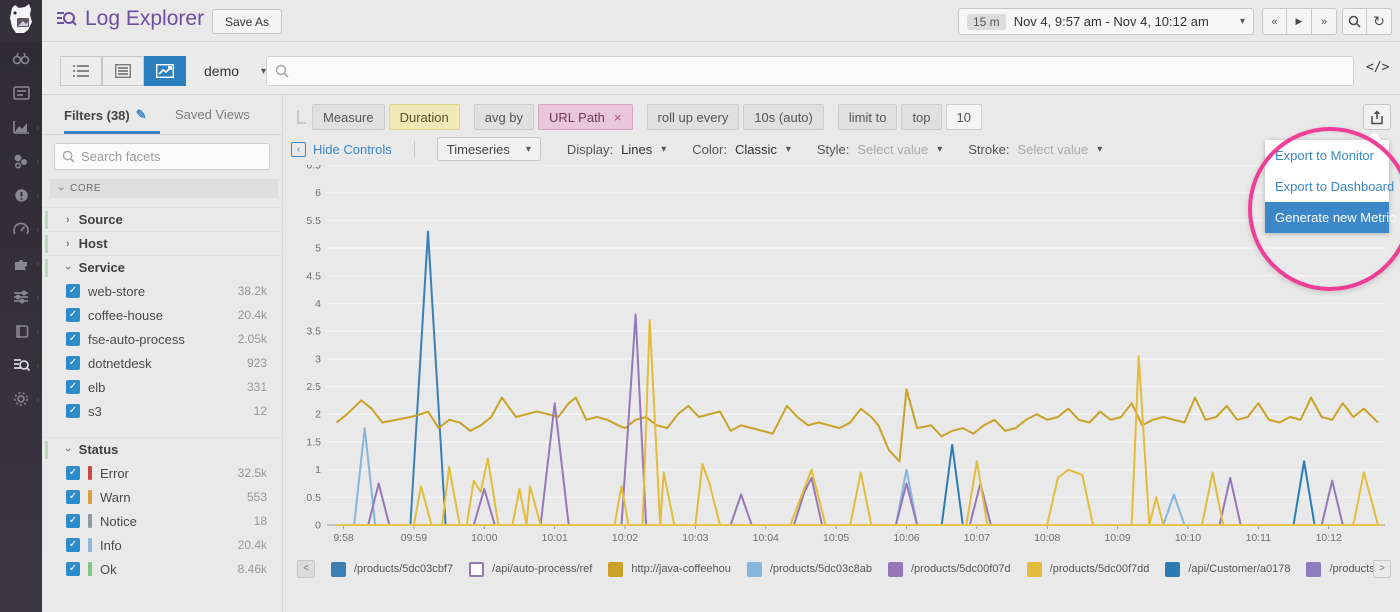 The width and height of the screenshot is (1400, 612). I want to click on query-chip-10s-auto-: 10s (auto), so click(783, 117).